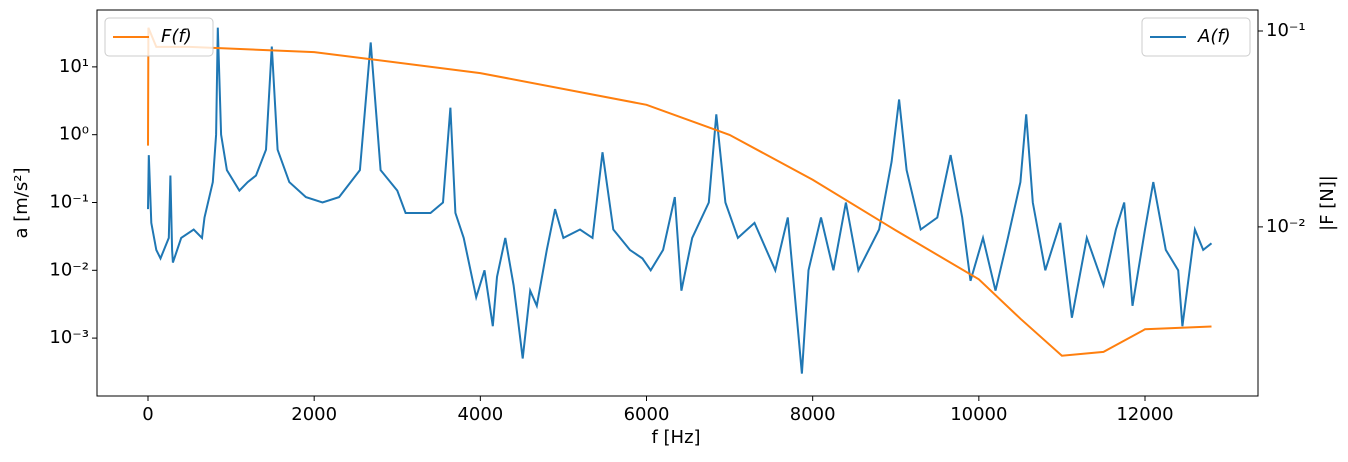 This screenshot has height=462, width=1348. Describe the element at coordinates (1327, 203) in the screenshot. I see `y2-axis-label: |F [N]|` at that location.